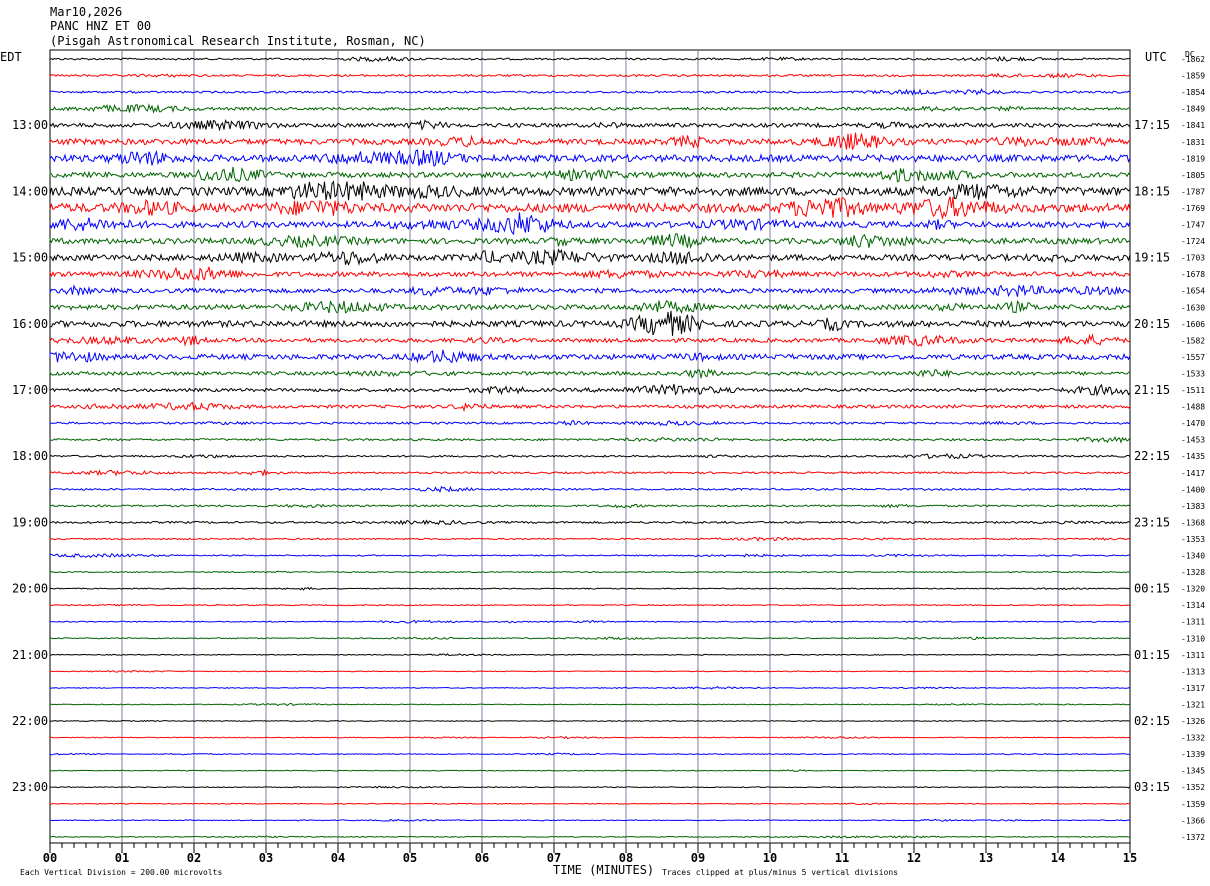 The width and height of the screenshot is (1210, 886). What do you see at coordinates (194, 858) in the screenshot?
I see `x-tick-label: 02` at bounding box center [194, 858].